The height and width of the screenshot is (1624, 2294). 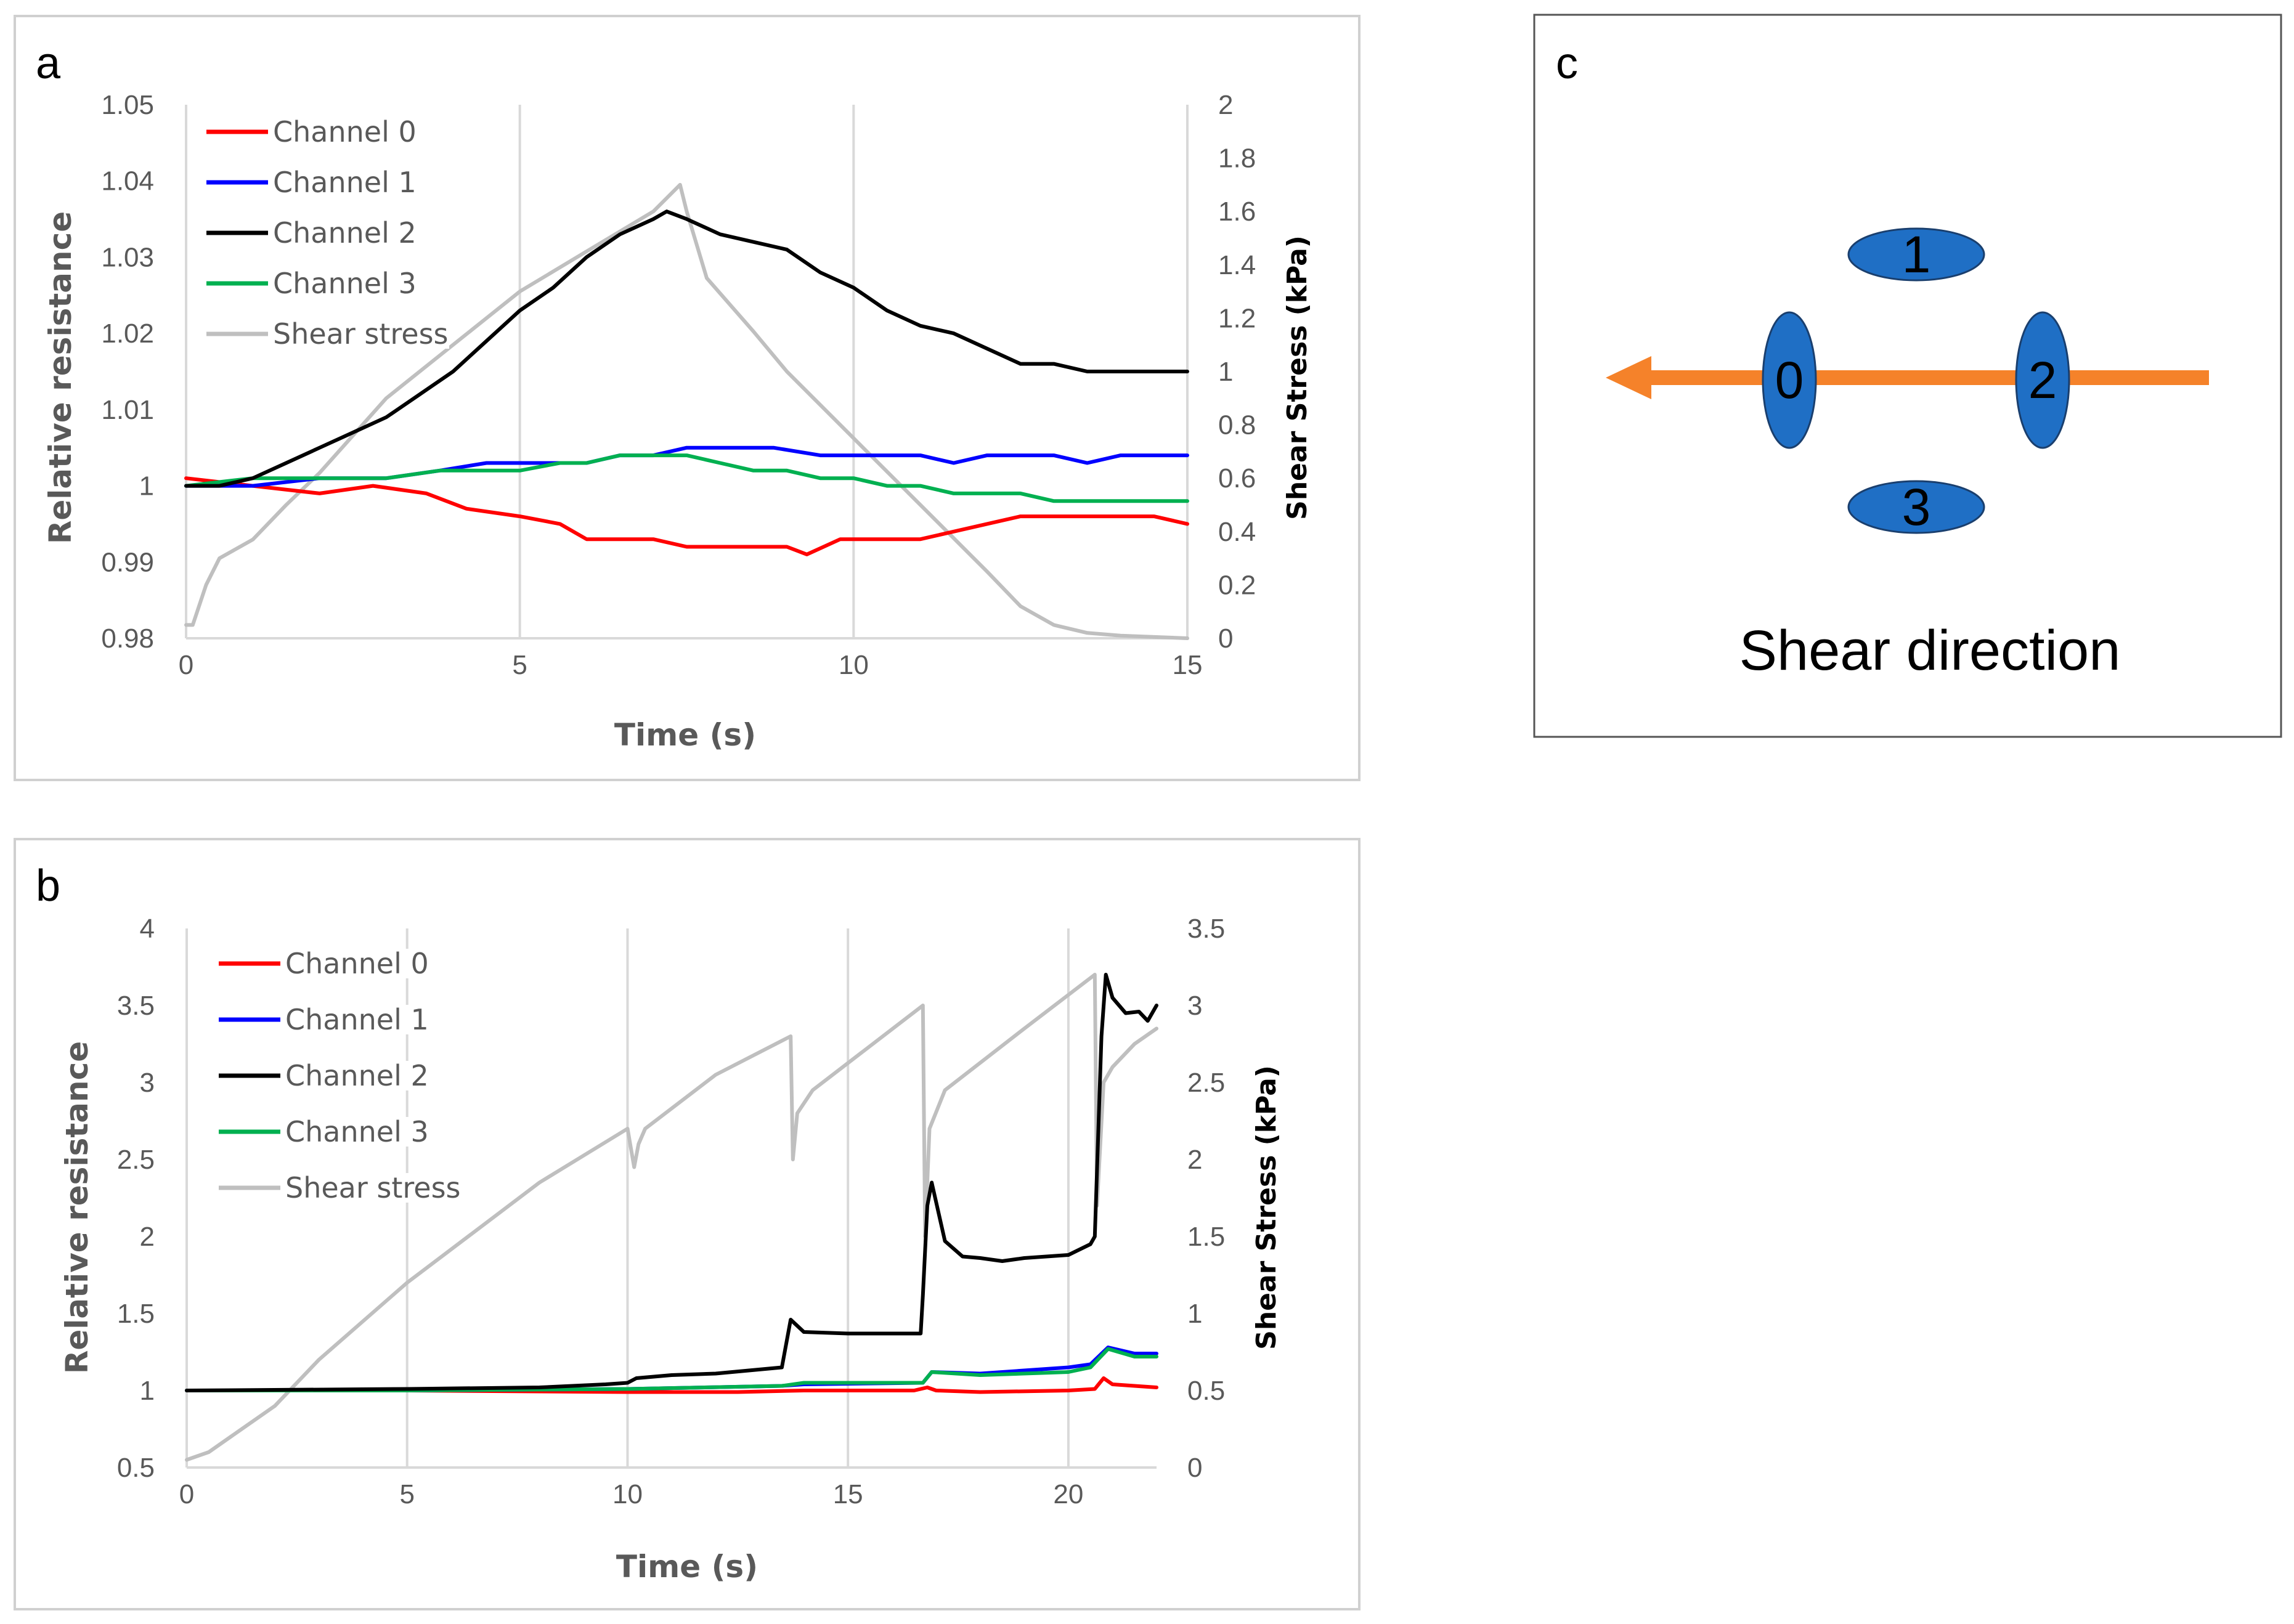 What do you see at coordinates (848, 1494) in the screenshot?
I see `panel-b-x-tick-label: 15` at bounding box center [848, 1494].